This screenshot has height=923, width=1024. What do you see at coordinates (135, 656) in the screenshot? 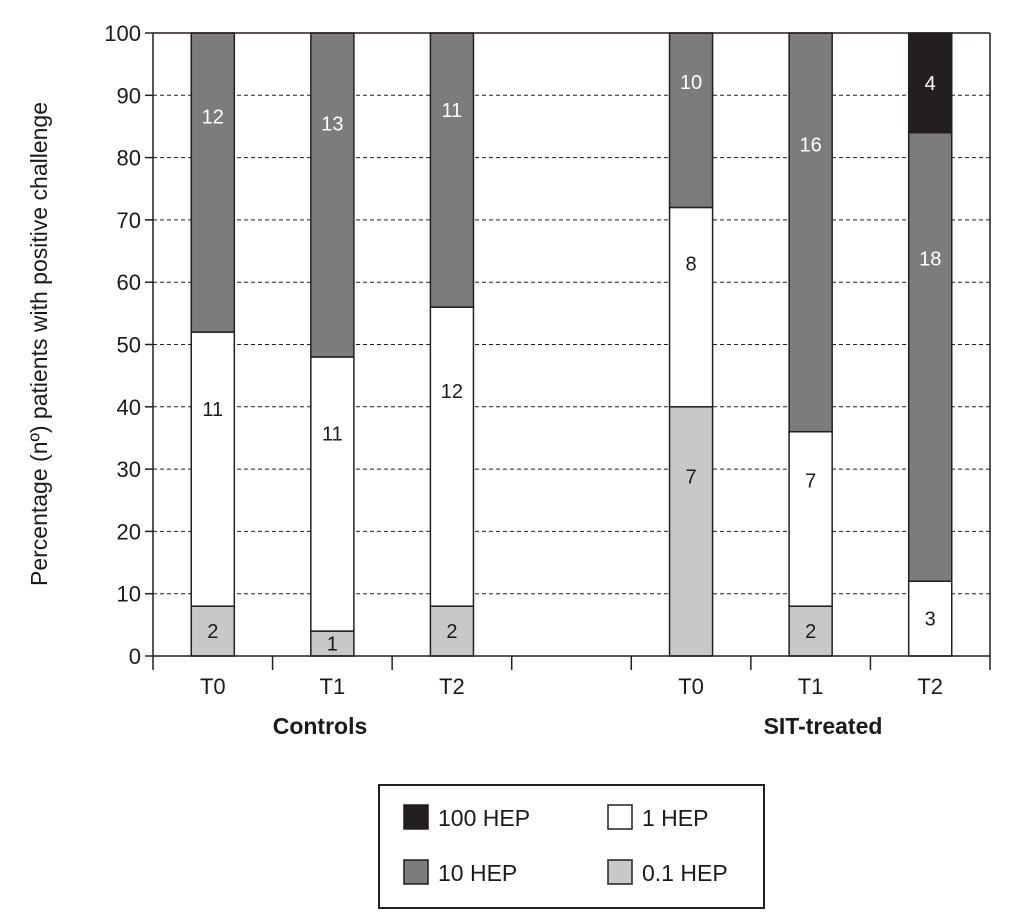
I see `y-tick-label: 0` at bounding box center [135, 656].